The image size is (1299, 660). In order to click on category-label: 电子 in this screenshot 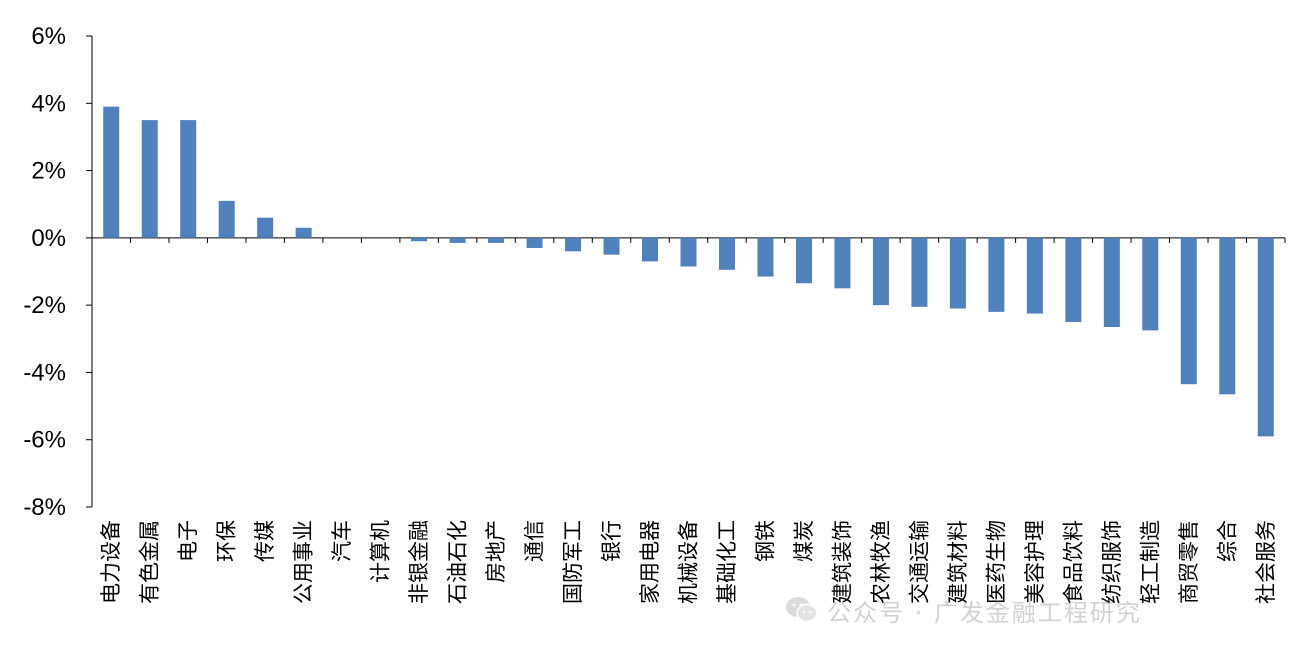, I will do `click(188, 541)`.